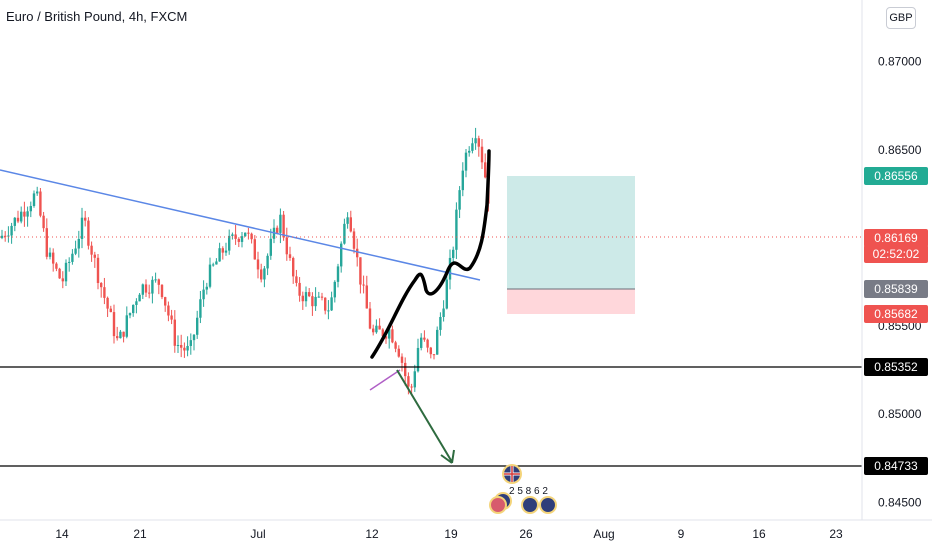 The image size is (932, 550). What do you see at coordinates (896, 289) in the screenshot?
I see `price-tag-label-entry: 0.85839` at bounding box center [896, 289].